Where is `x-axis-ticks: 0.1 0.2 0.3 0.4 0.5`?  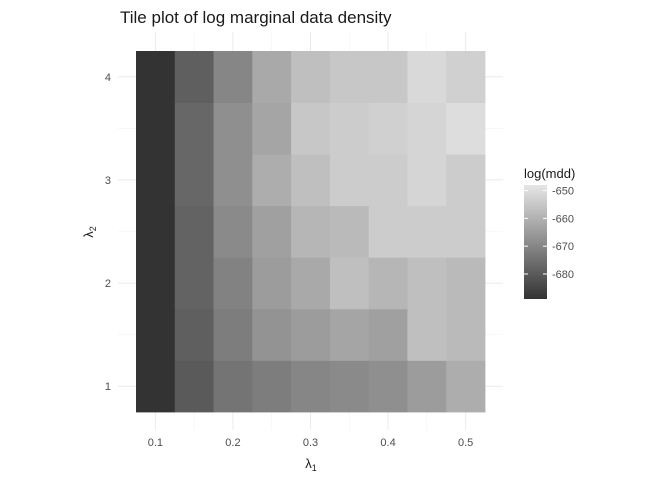 x-axis-ticks: 0.1 0.2 0.3 0.4 0.5 is located at coordinates (311, 443).